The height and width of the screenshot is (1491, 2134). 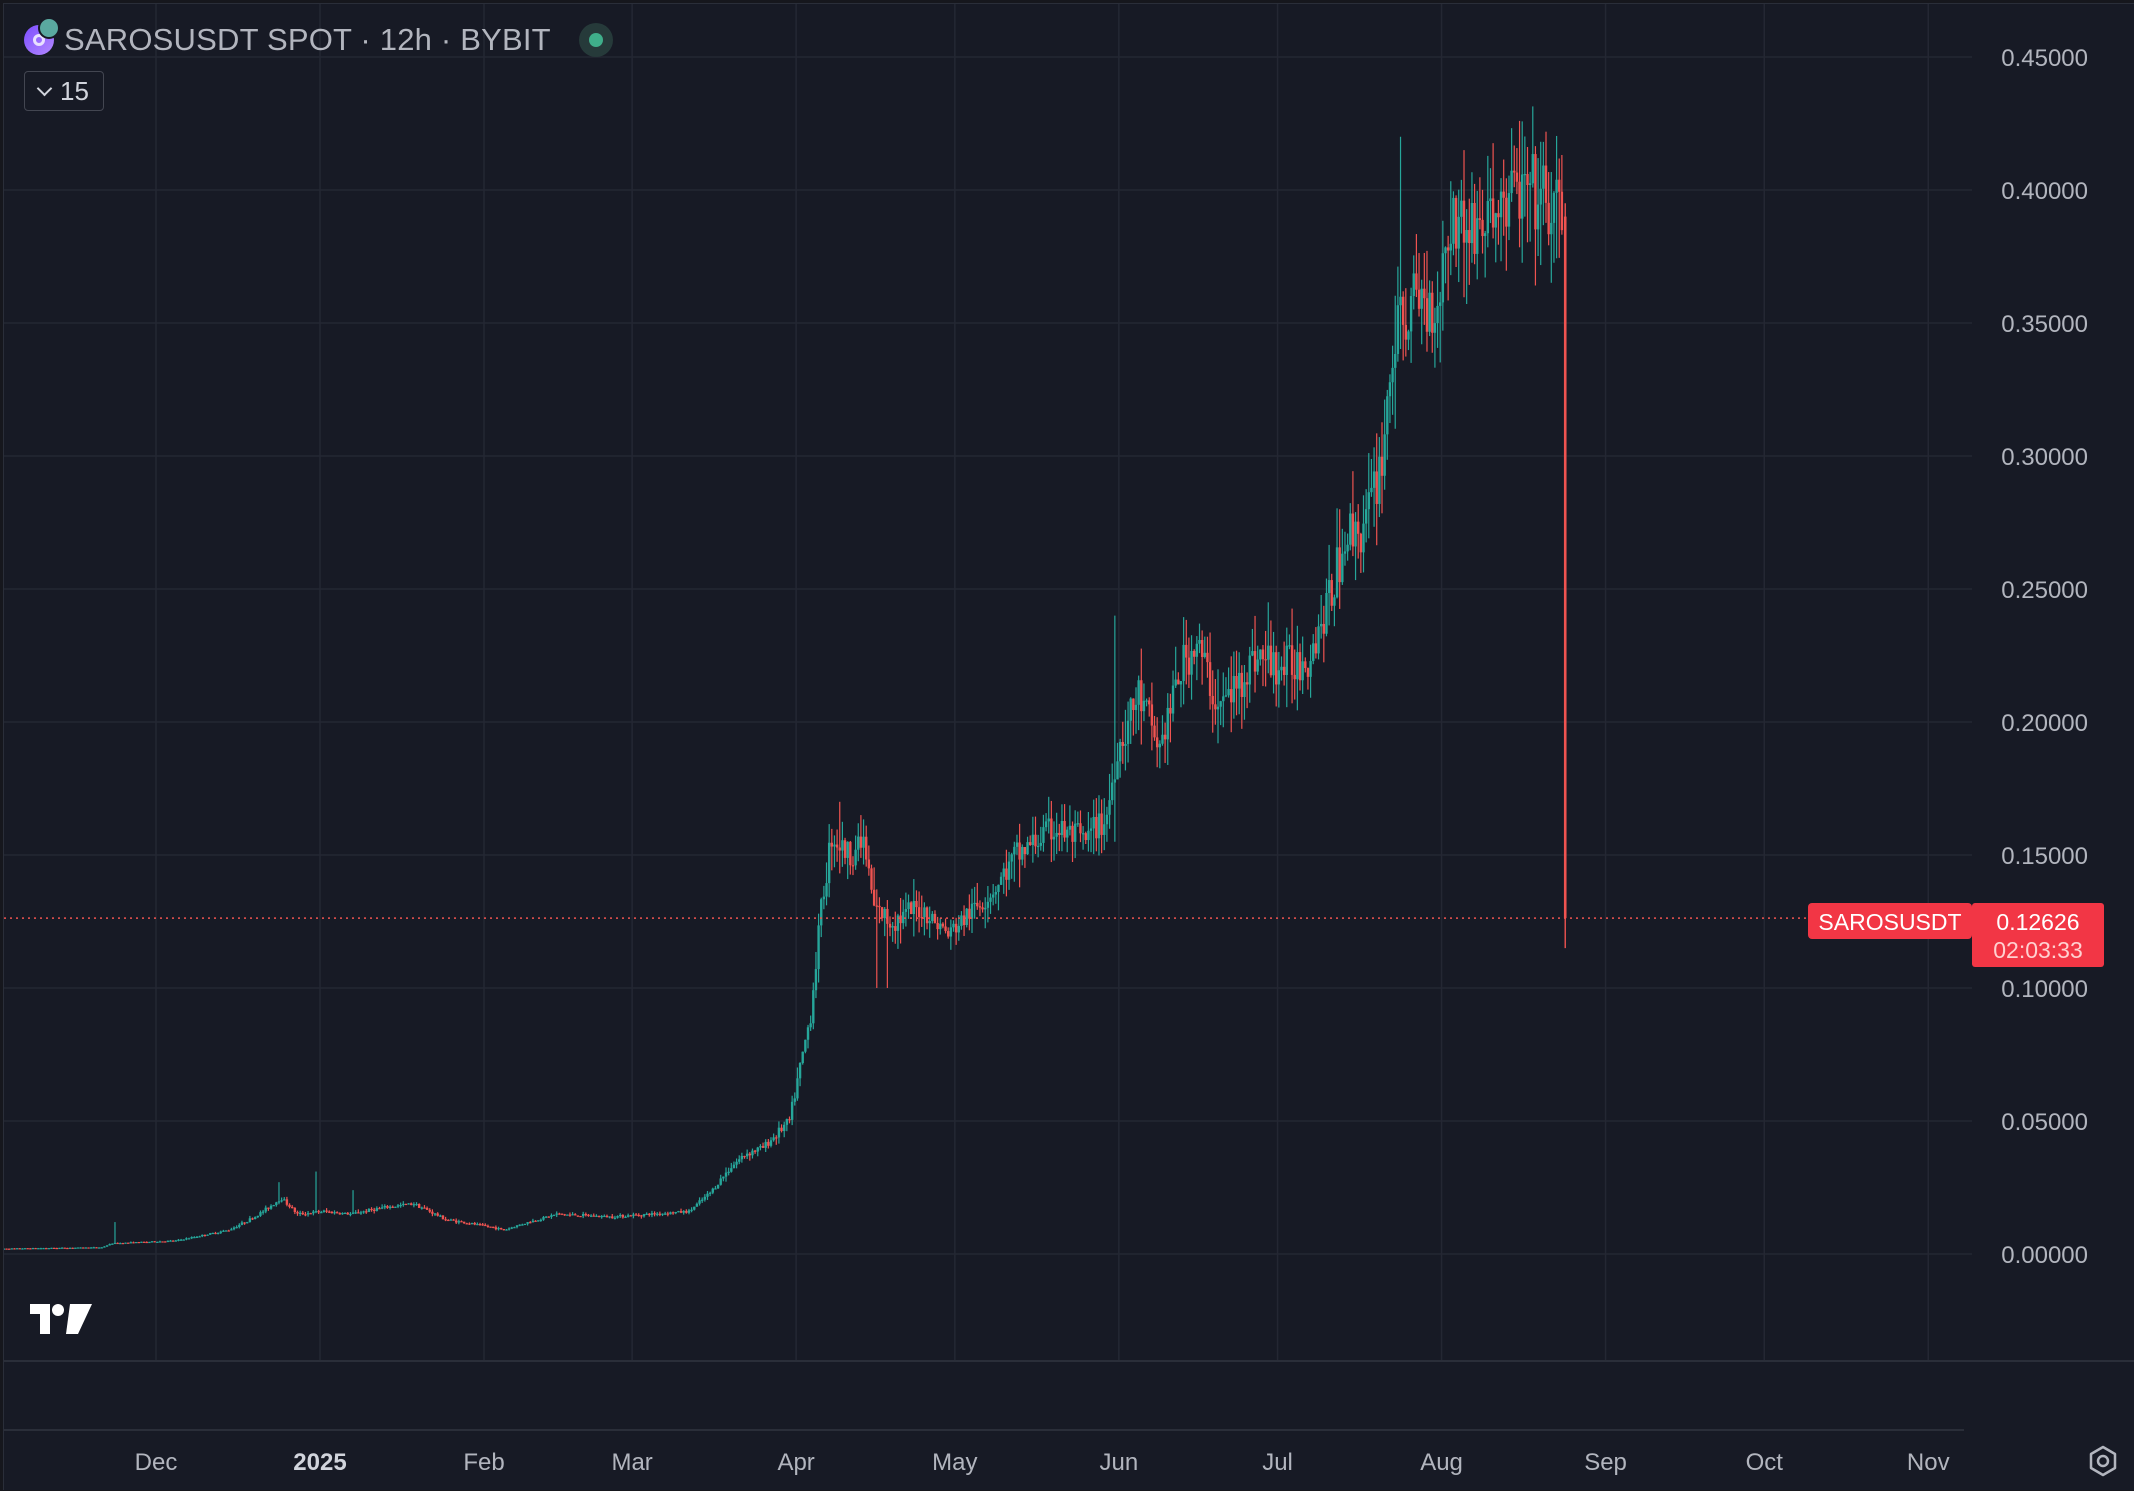 What do you see at coordinates (64, 91) in the screenshot?
I see `indicators-toggle-button: 15` at bounding box center [64, 91].